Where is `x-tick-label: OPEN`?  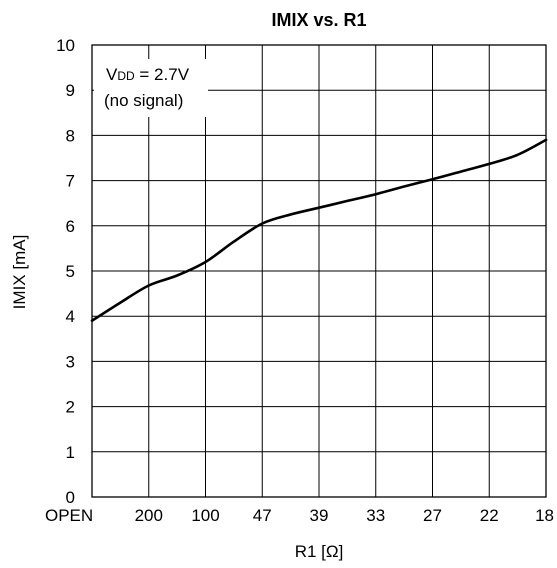 x-tick-label: OPEN is located at coordinates (69, 515).